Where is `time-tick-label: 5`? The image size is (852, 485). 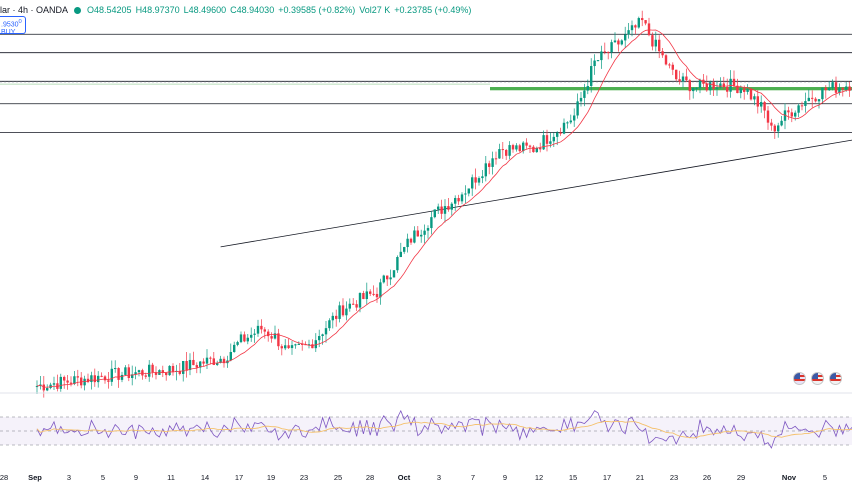 time-tick-label: 5 is located at coordinates (825, 477).